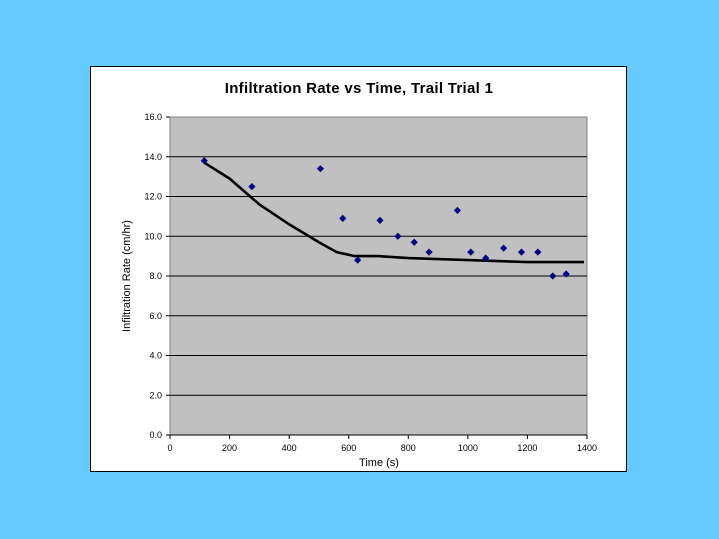 The width and height of the screenshot is (719, 539). Describe the element at coordinates (587, 448) in the screenshot. I see `x-tick-label: 1400` at that location.